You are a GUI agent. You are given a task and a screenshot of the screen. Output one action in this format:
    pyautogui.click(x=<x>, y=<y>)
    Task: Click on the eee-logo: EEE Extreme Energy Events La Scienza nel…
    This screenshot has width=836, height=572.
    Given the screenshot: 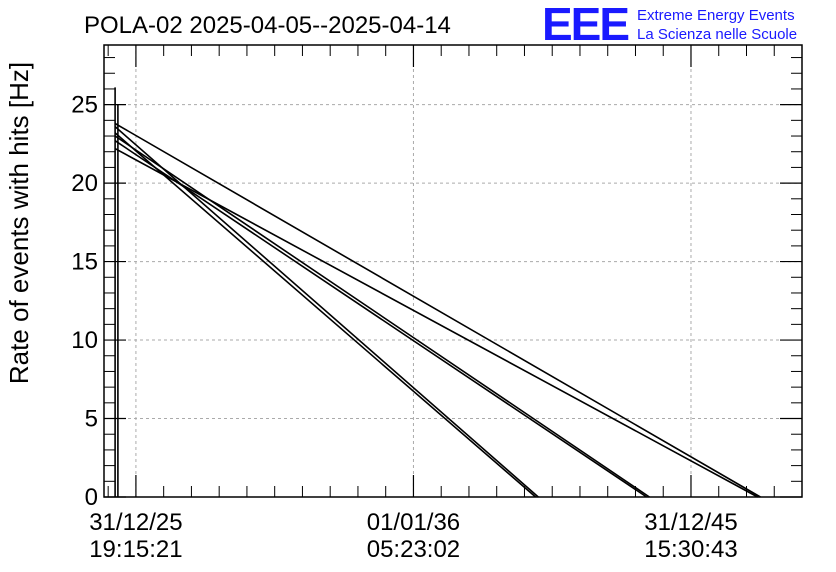 What is the action you would take?
    pyautogui.click(x=669, y=25)
    